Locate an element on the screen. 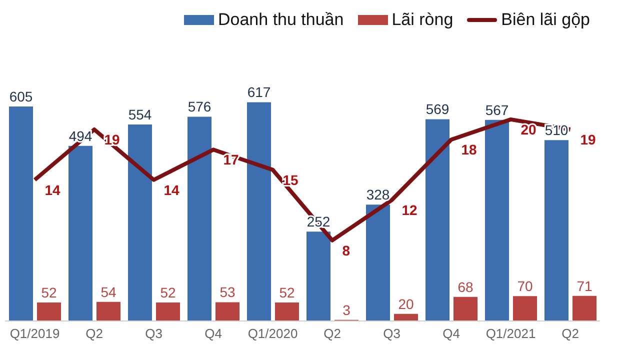 This screenshot has height=356, width=620. data-label: 328 is located at coordinates (378, 194).